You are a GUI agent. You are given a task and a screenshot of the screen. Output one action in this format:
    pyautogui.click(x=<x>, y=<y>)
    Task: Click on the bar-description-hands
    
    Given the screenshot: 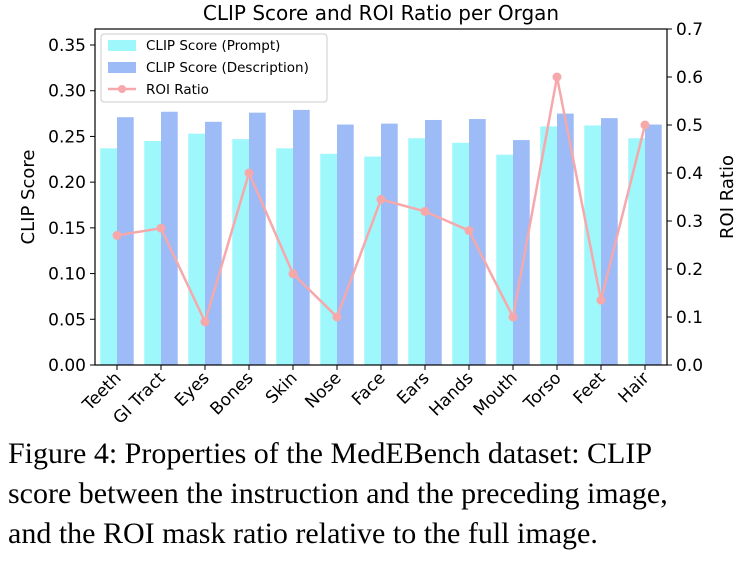 What is the action you would take?
    pyautogui.click(x=477, y=242)
    